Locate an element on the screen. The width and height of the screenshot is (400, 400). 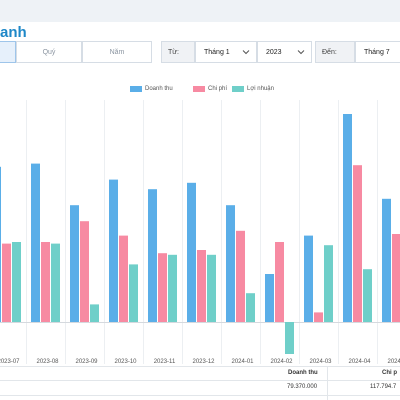
legend-label-revenue: Doanh thu is located at coordinates (159, 89).